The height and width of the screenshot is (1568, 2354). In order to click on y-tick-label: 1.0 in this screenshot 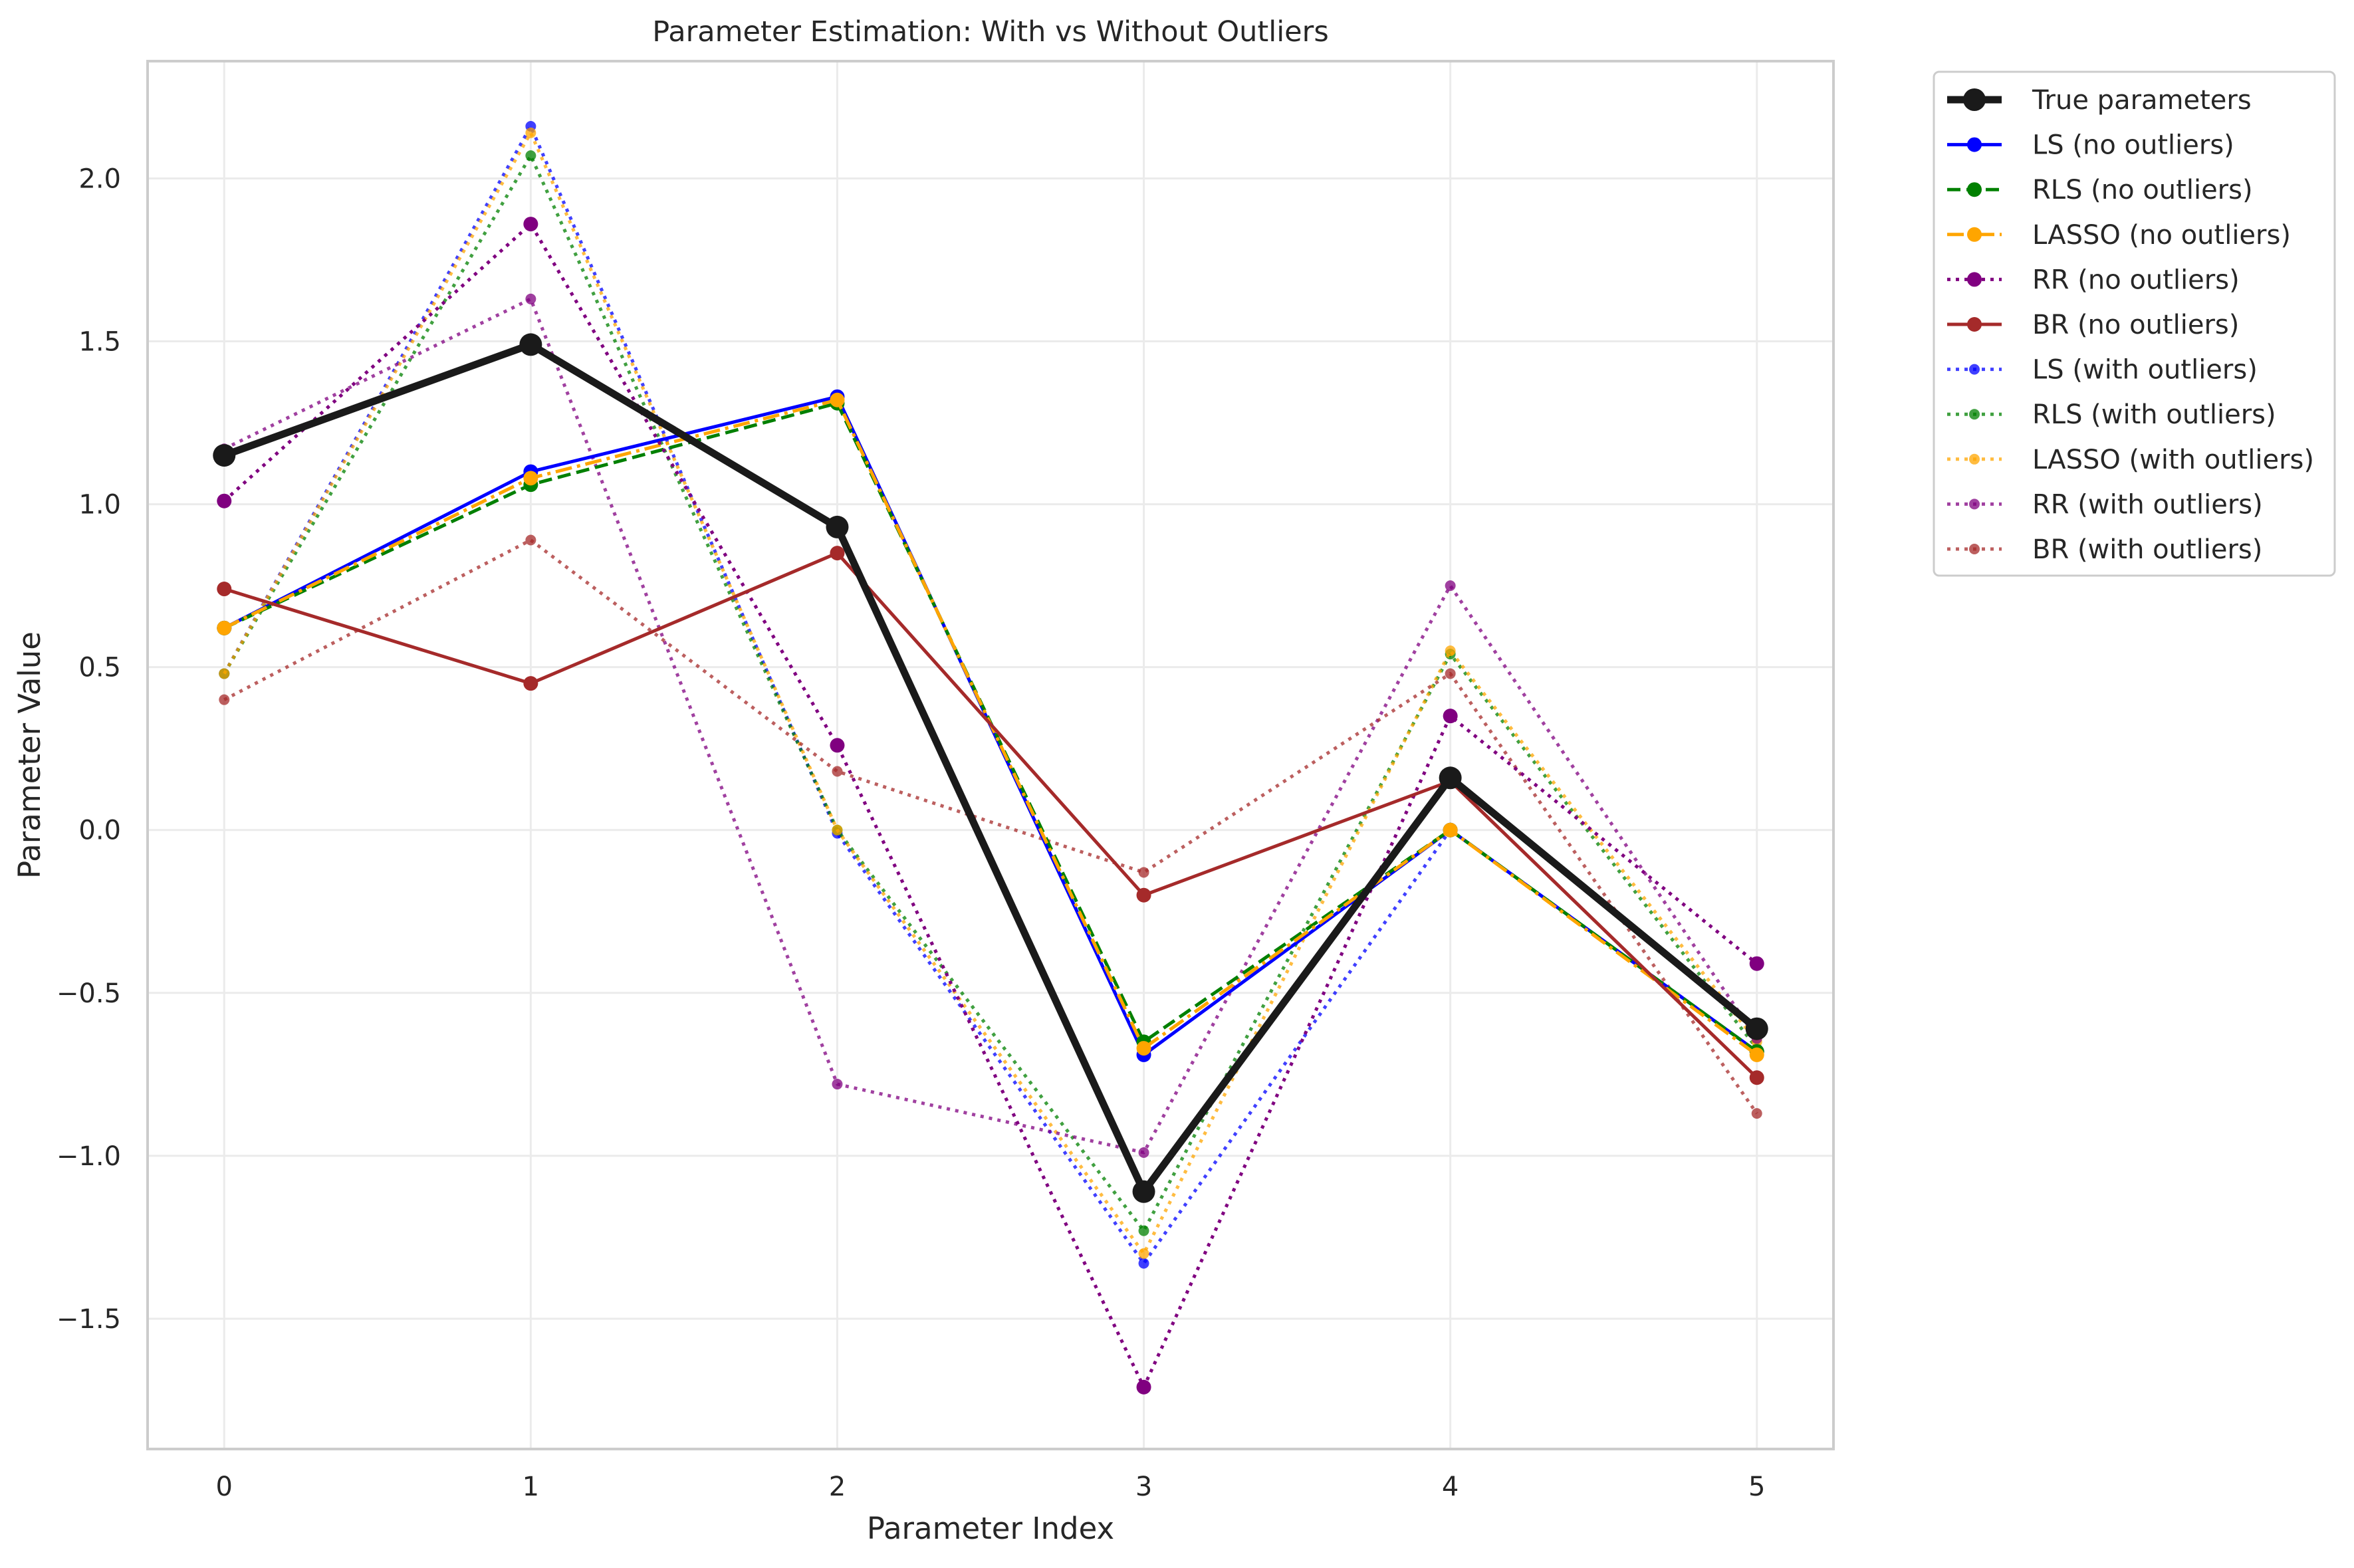, I will do `click(99, 505)`.